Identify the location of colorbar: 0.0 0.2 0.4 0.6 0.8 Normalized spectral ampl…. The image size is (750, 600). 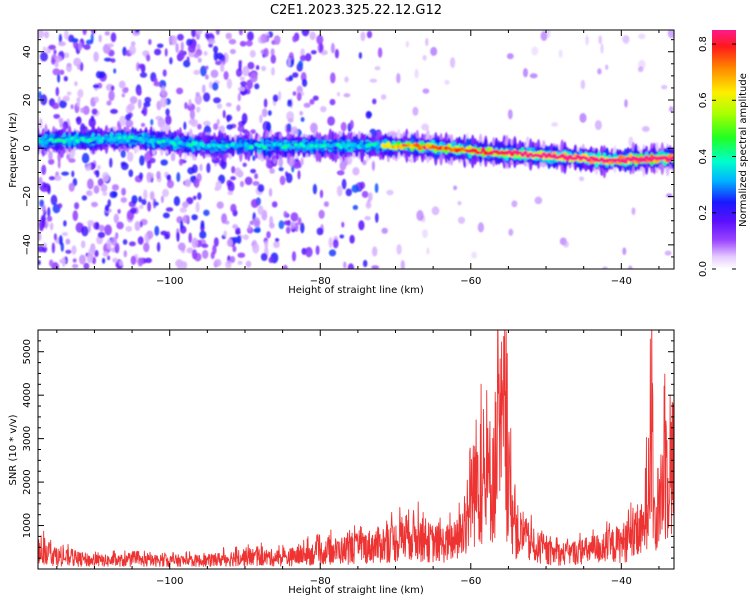
(723, 153).